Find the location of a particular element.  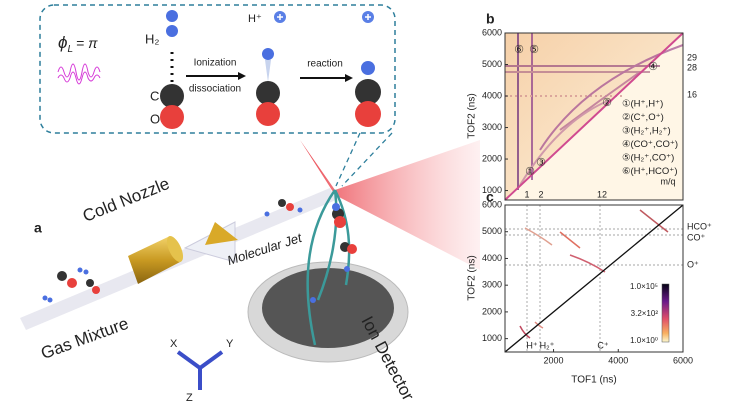

o-label: O is located at coordinates (155, 118).